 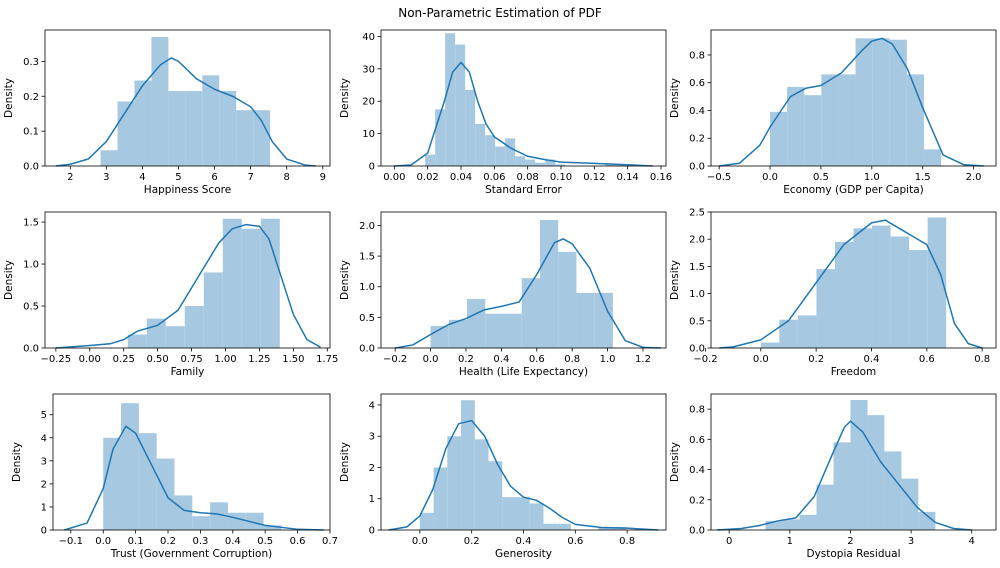 What do you see at coordinates (697, 139) in the screenshot?
I see `y-tick-label: 0.2` at bounding box center [697, 139].